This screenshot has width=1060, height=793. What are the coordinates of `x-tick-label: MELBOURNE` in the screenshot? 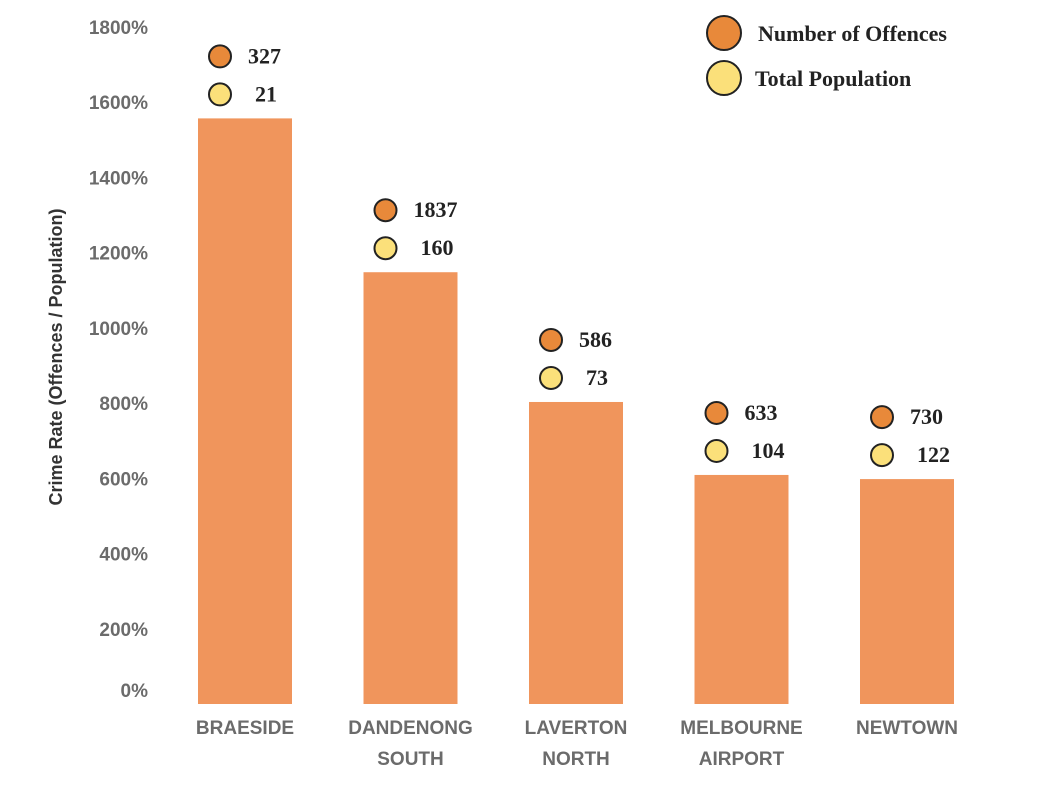 It's located at (741, 728).